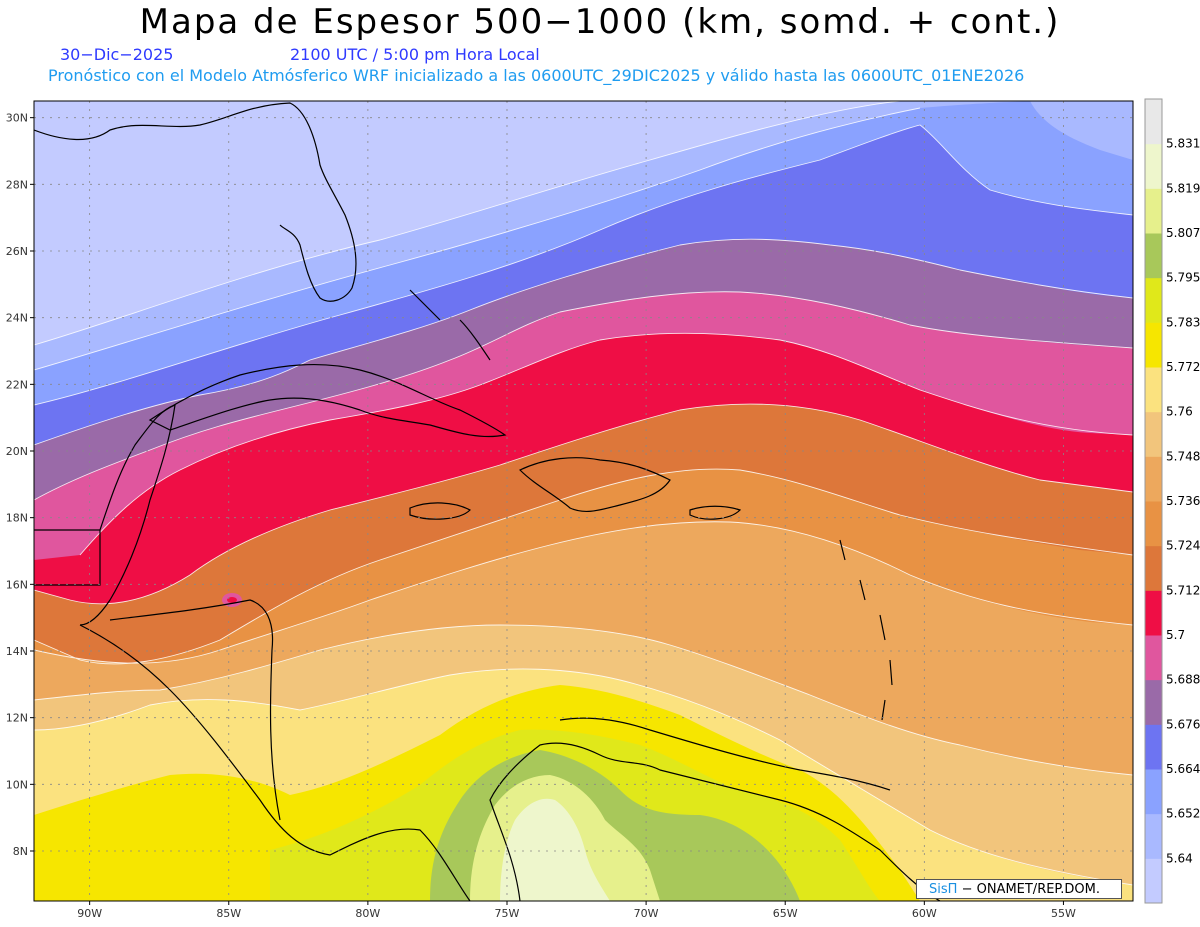 Image resolution: width=1200 pixels, height=927 pixels. Describe the element at coordinates (17, 251) in the screenshot. I see `lat-tick-label: 26N` at that location.